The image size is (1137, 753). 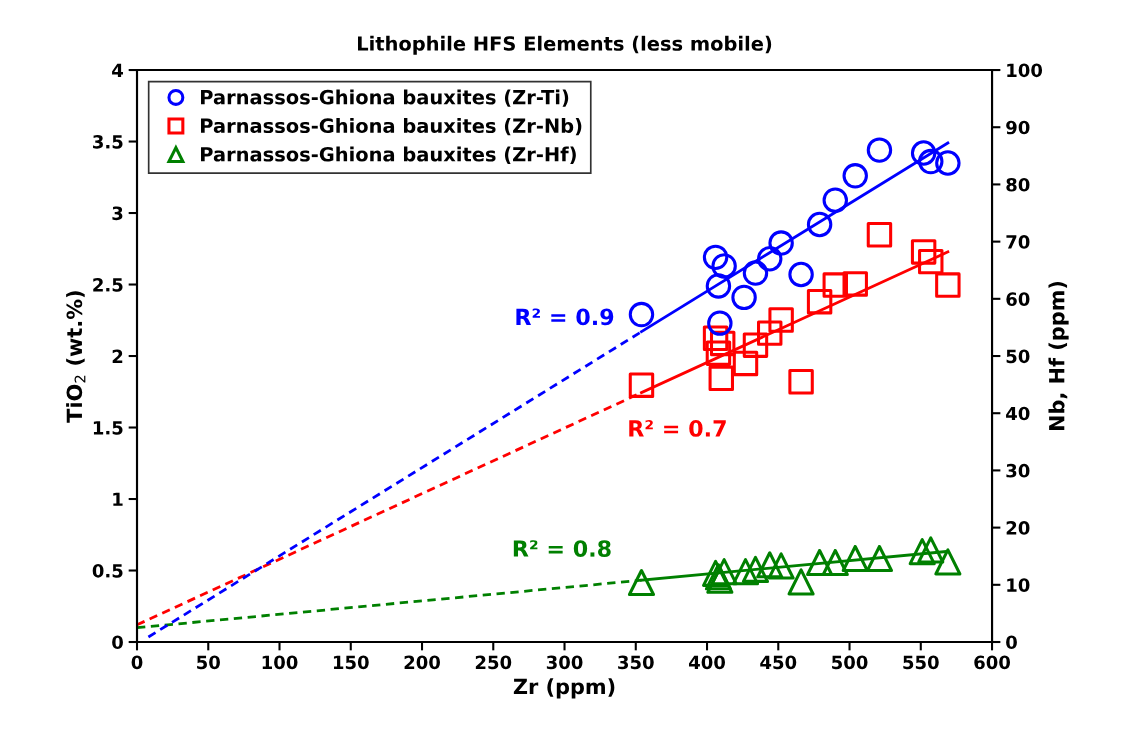 What do you see at coordinates (76, 357) in the screenshot?
I see `y-axis-title: TiO$_{2}$ (wt.%)` at bounding box center [76, 357].